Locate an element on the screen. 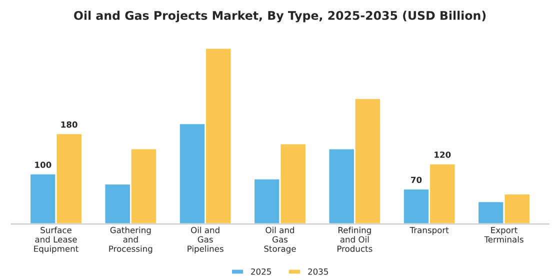 The width and height of the screenshot is (560, 280). x-tick-label: Export Terminals is located at coordinates (504, 235).